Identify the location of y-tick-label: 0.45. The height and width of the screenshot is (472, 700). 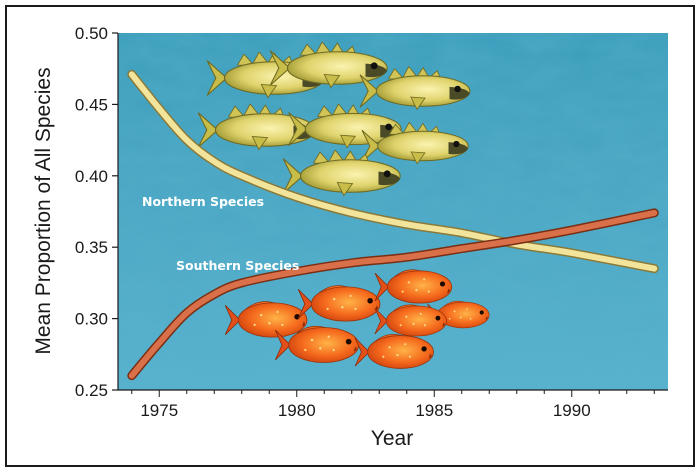
(91, 104).